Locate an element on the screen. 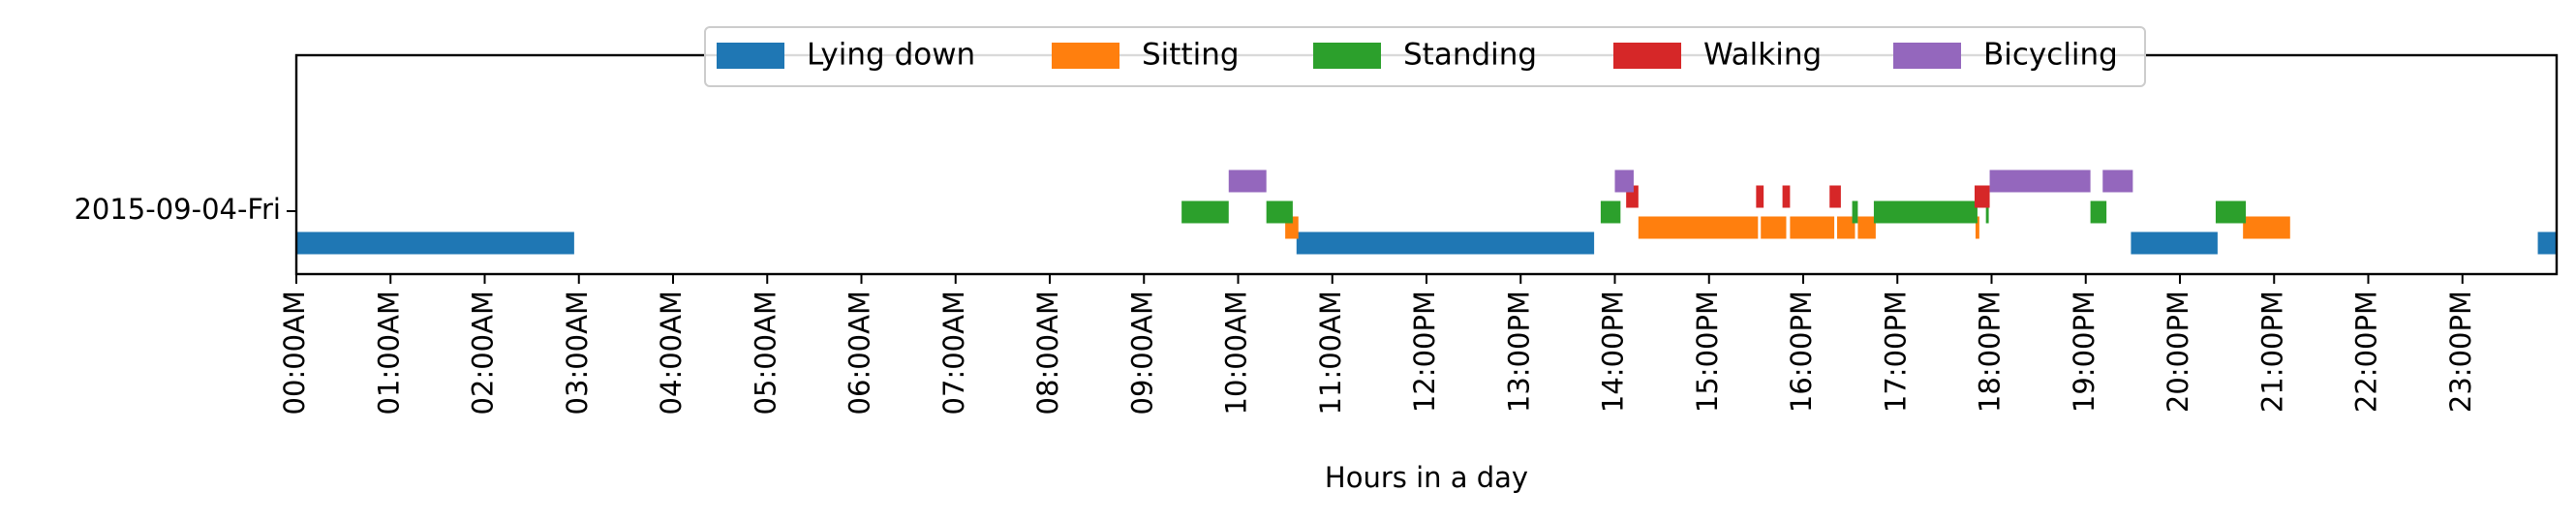 This screenshot has width=2576, height=523. x-tick-label: 19:00PM is located at coordinates (2084, 352).